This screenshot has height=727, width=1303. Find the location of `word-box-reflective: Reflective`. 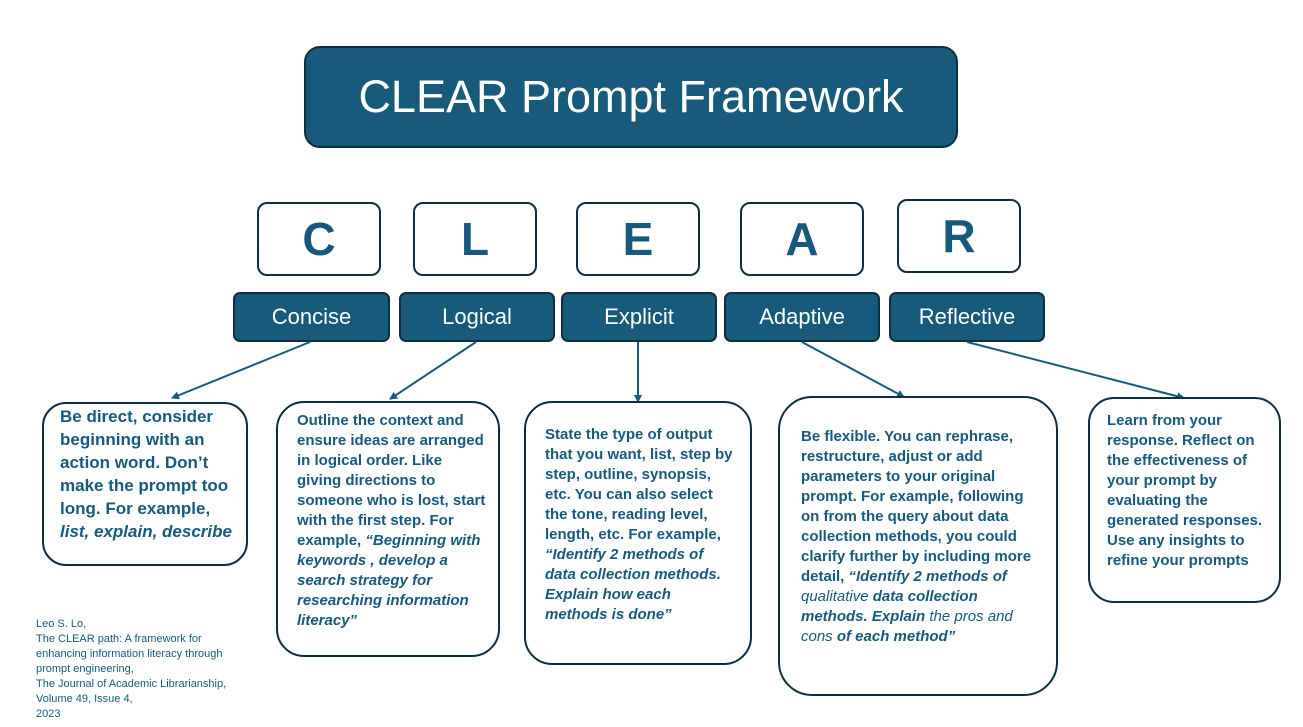

word-box-reflective: Reflective is located at coordinates (967, 317).